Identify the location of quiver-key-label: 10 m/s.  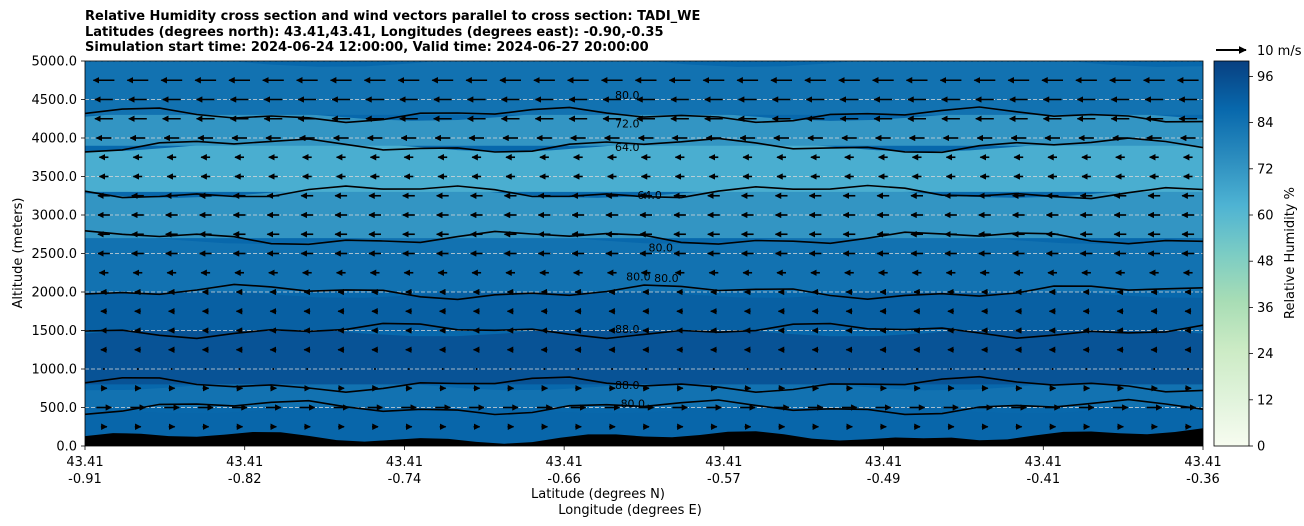
(1279, 51).